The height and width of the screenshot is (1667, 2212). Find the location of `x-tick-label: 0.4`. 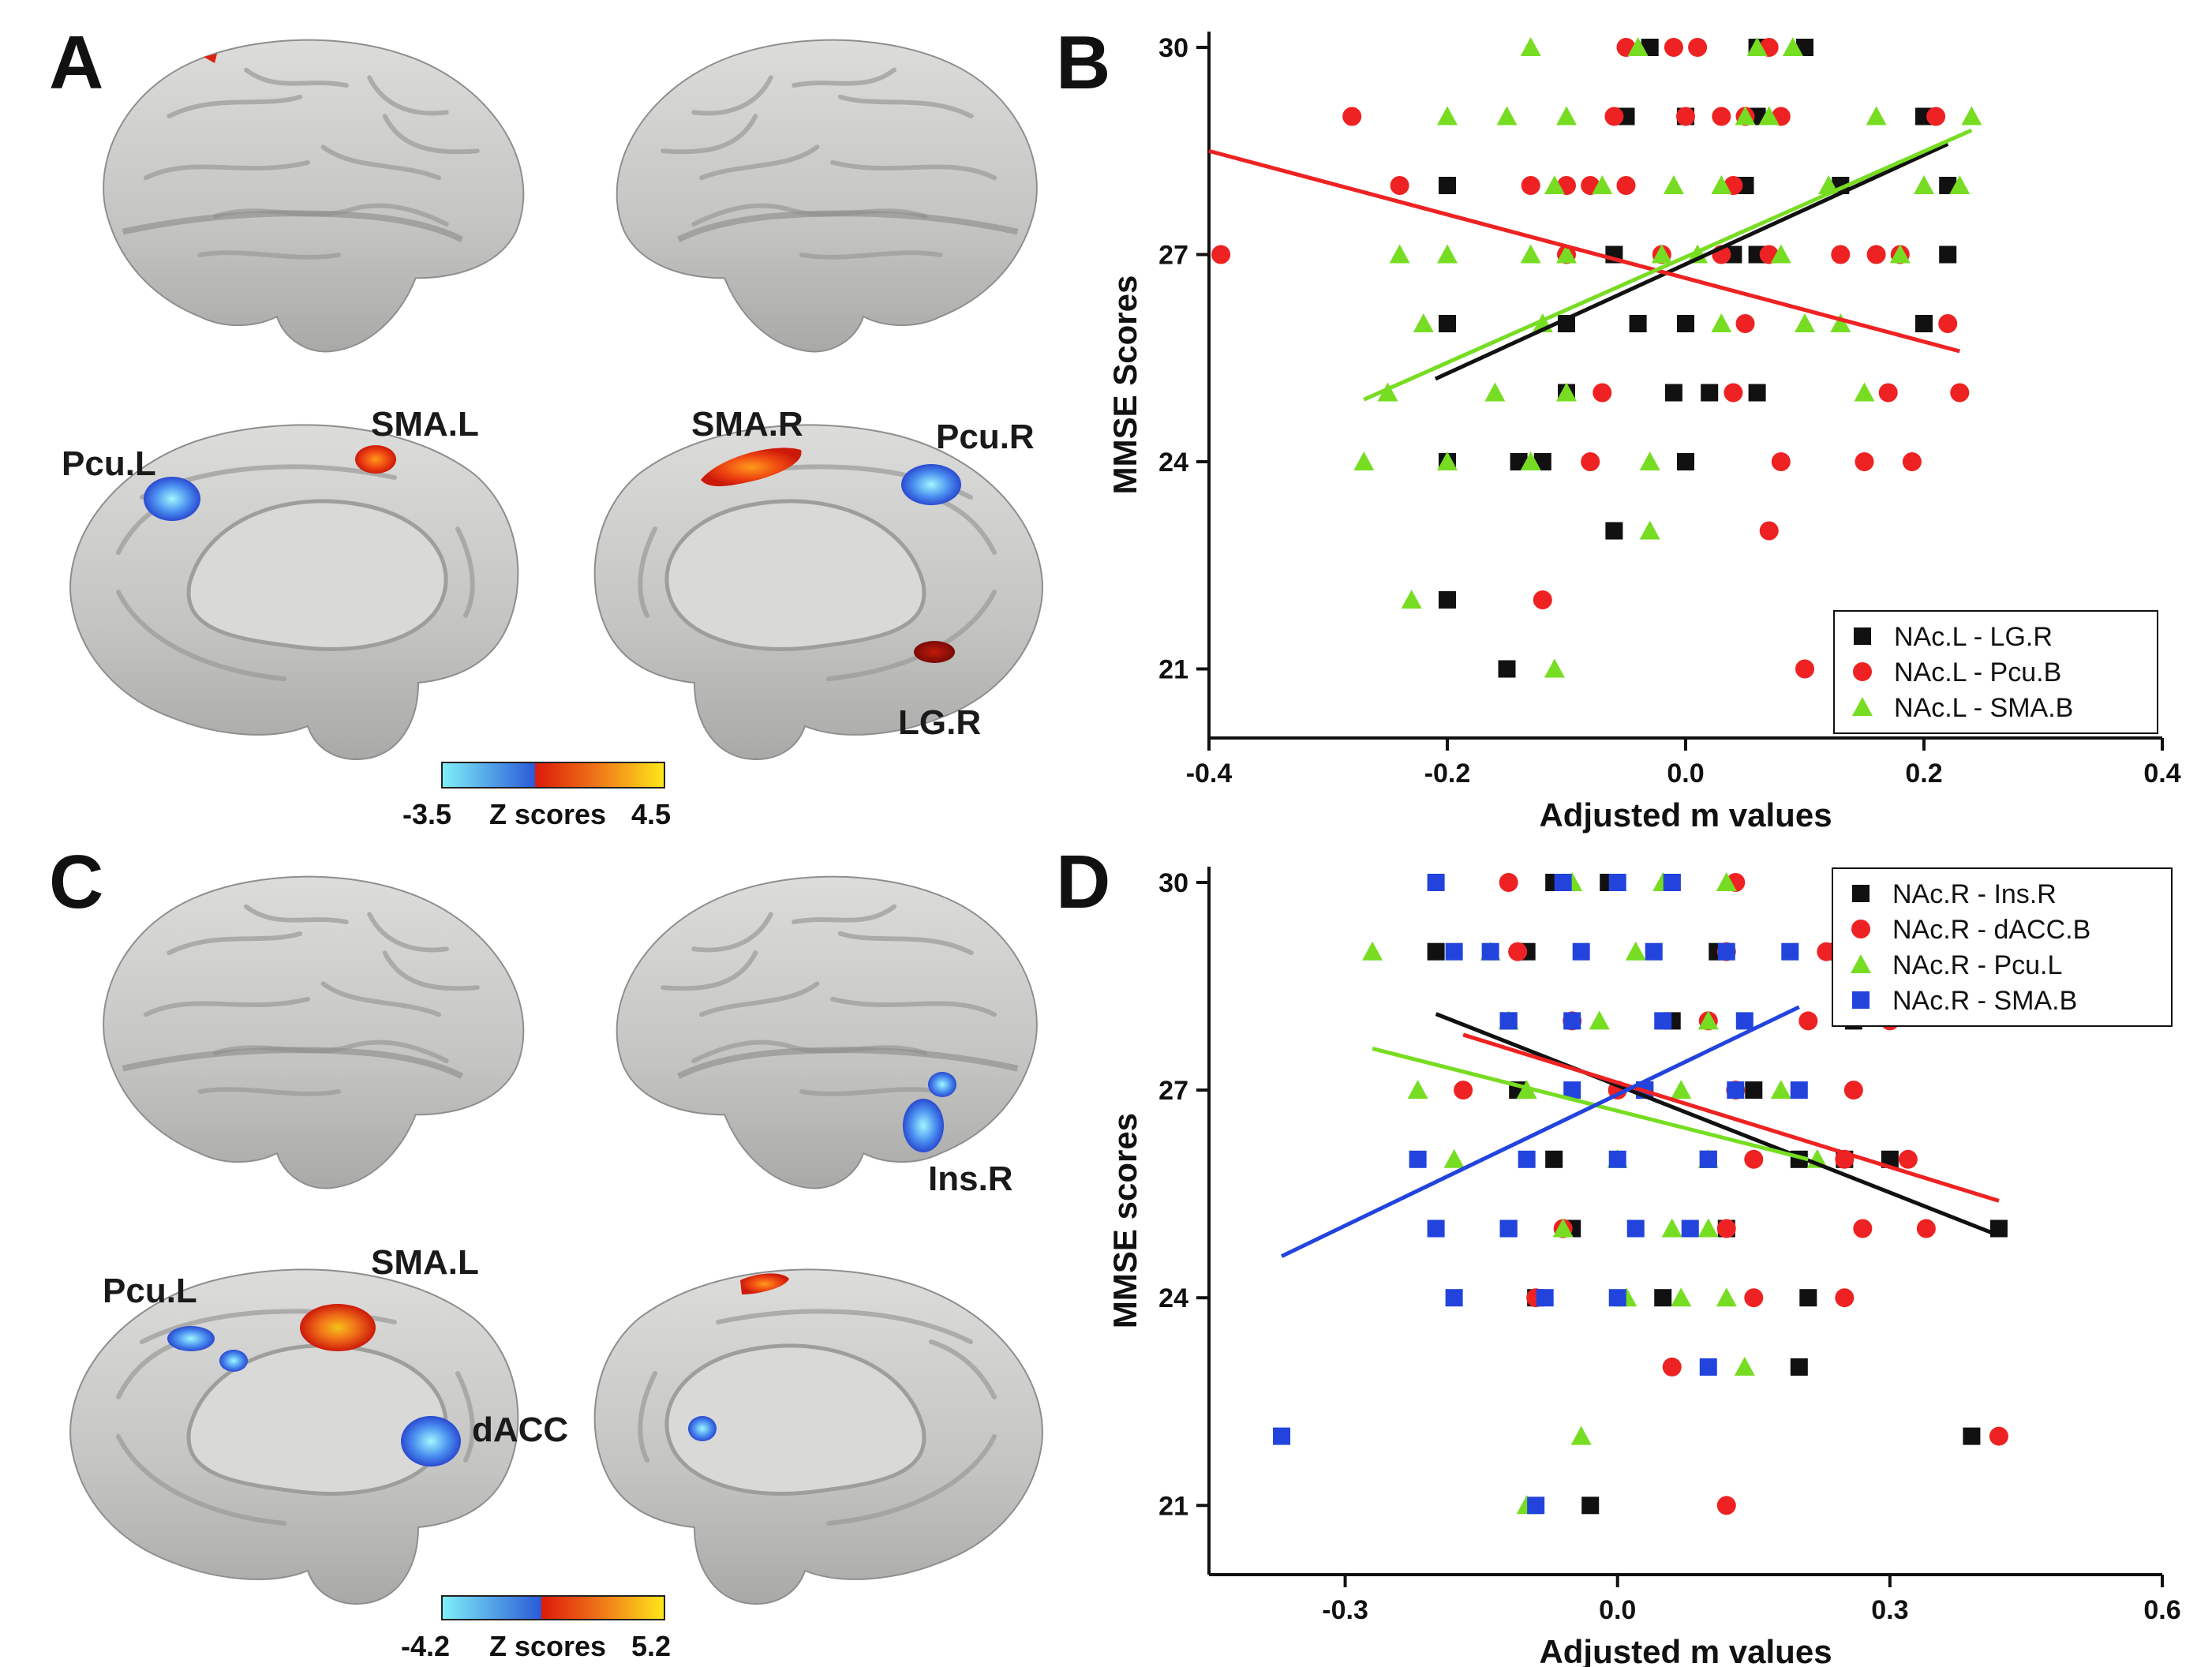

x-tick-label: 0.4 is located at coordinates (2161, 774).